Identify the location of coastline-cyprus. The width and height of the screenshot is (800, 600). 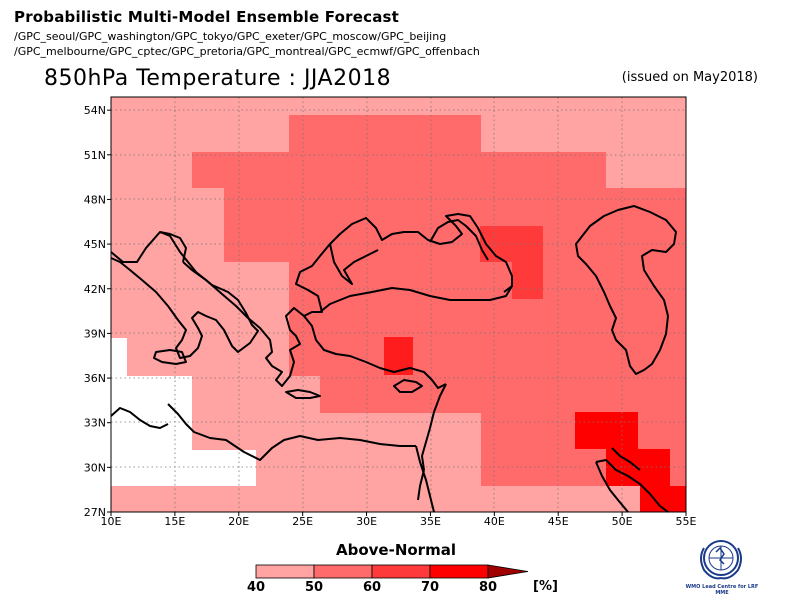
(408, 386).